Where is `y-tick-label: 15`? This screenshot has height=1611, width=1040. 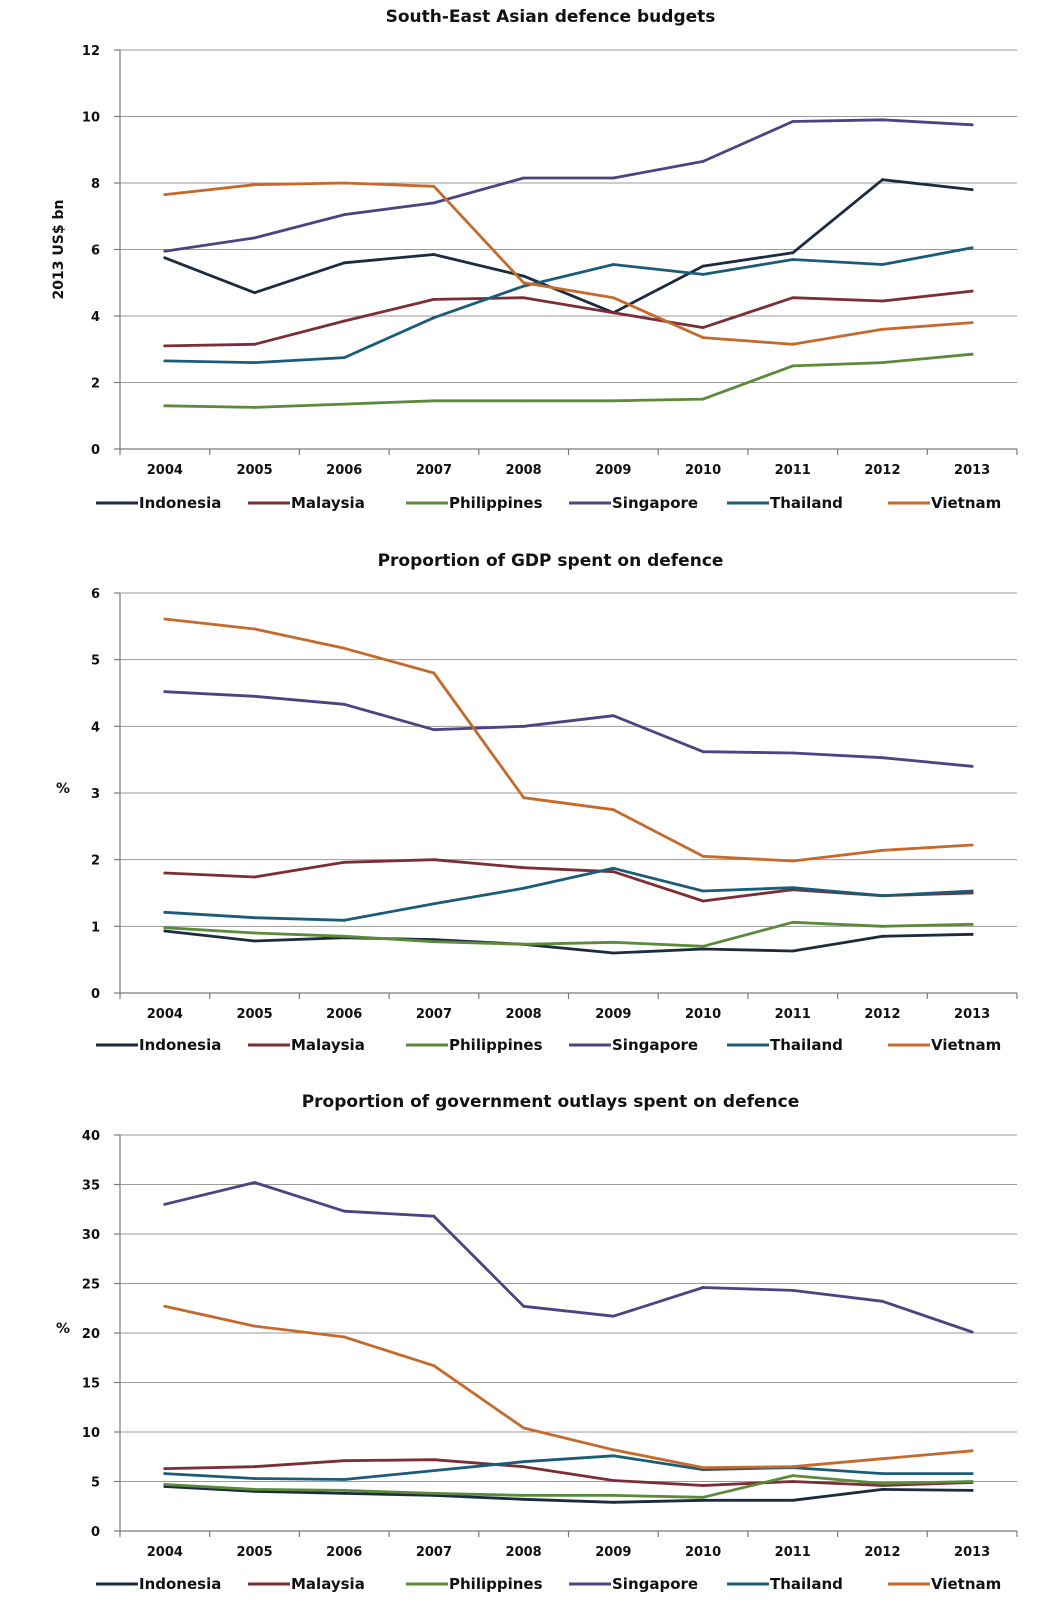
y-tick-label: 15 is located at coordinates (91, 1384).